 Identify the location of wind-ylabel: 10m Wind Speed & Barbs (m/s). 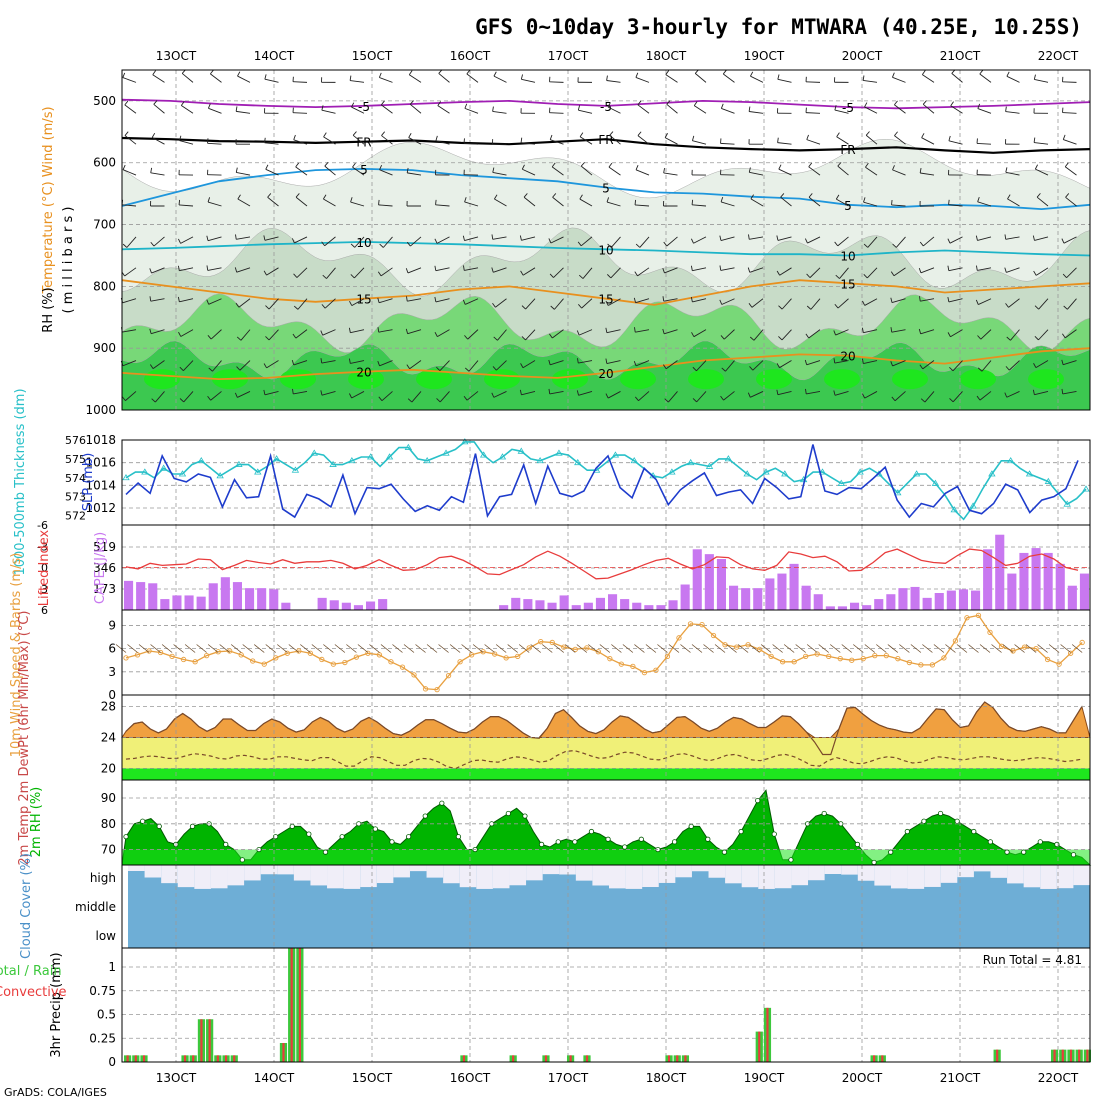
(16, 655).